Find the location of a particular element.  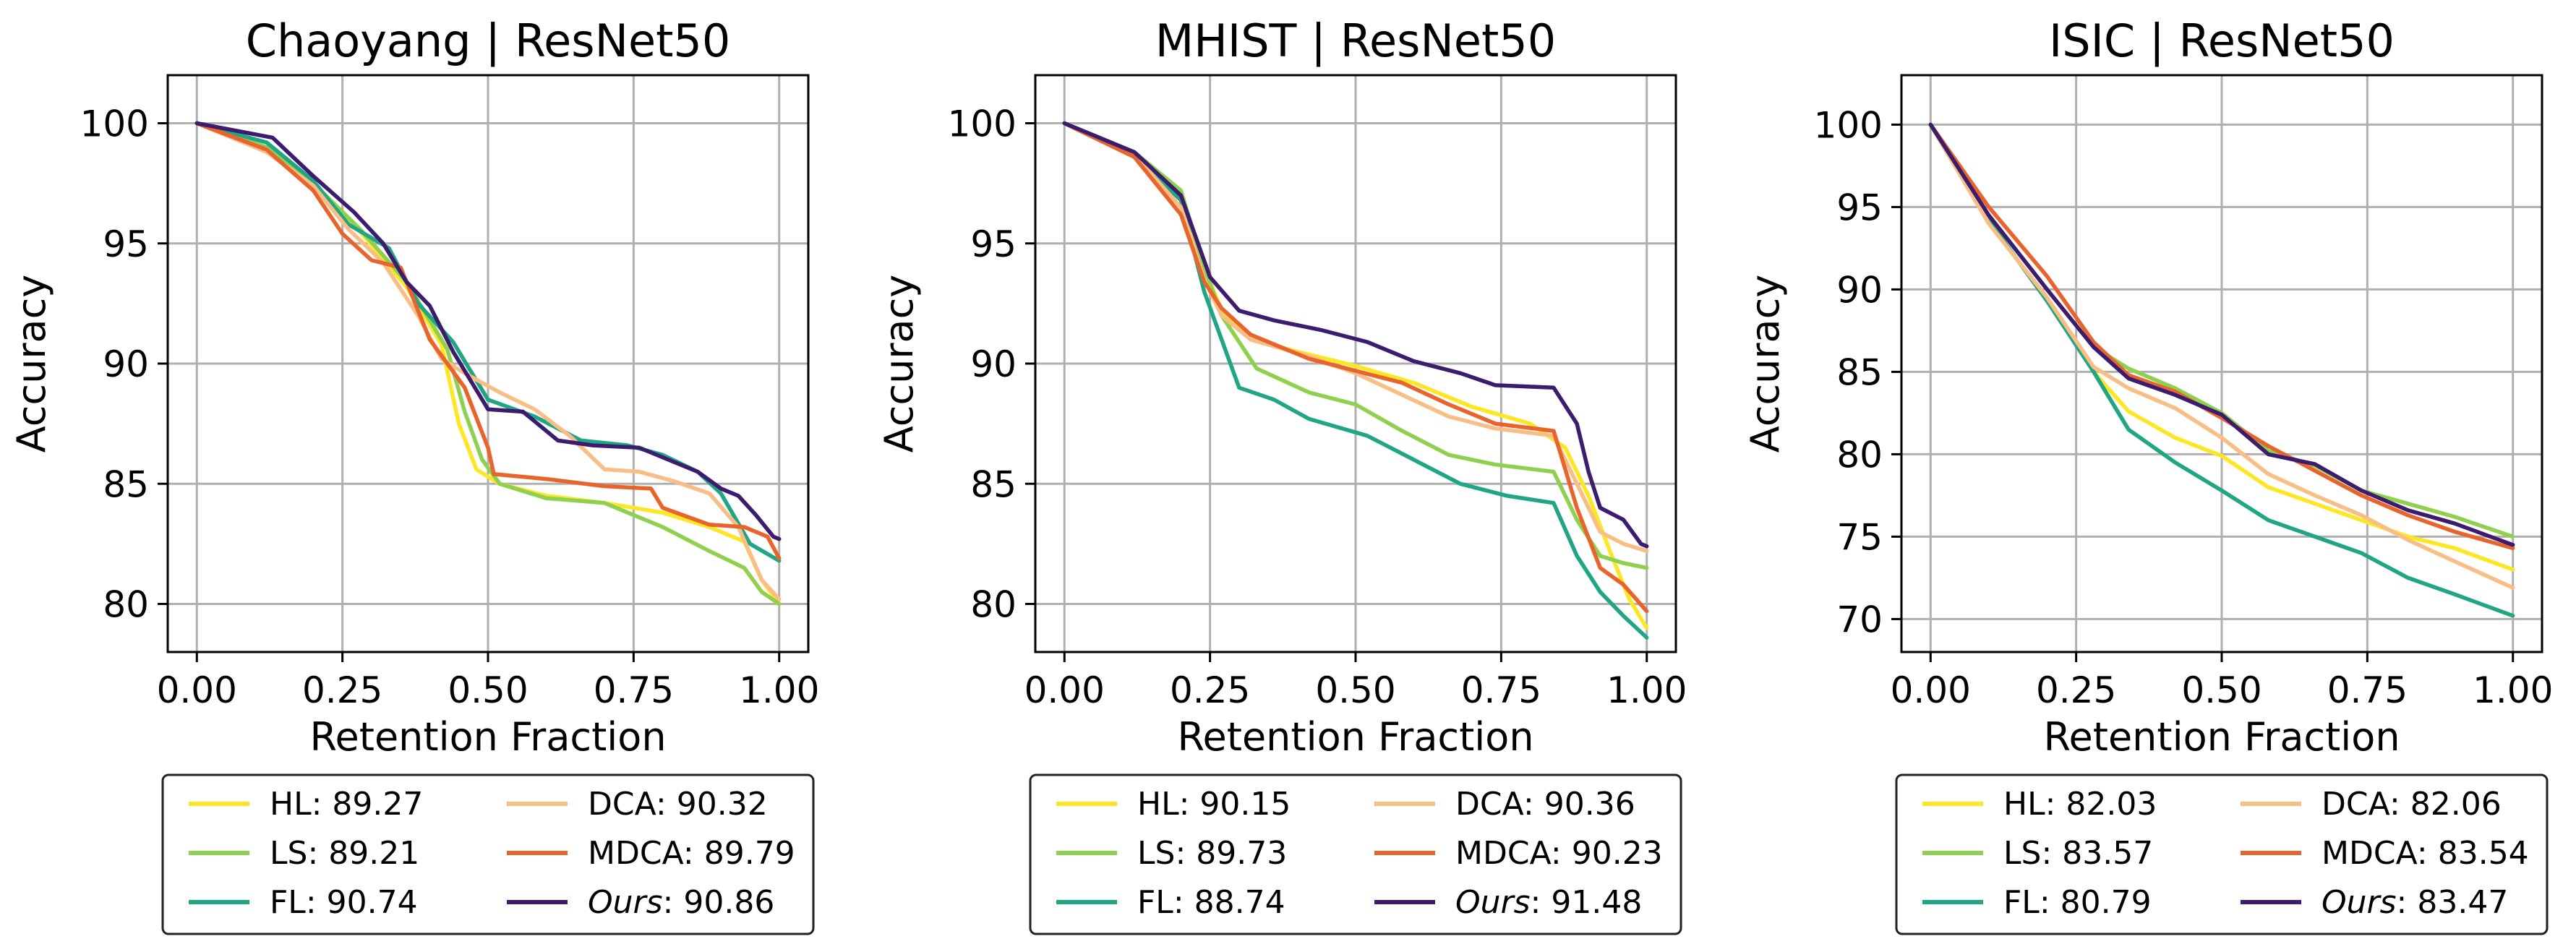

legend-item-ours: Ours: 90.86 is located at coordinates (641, 902).